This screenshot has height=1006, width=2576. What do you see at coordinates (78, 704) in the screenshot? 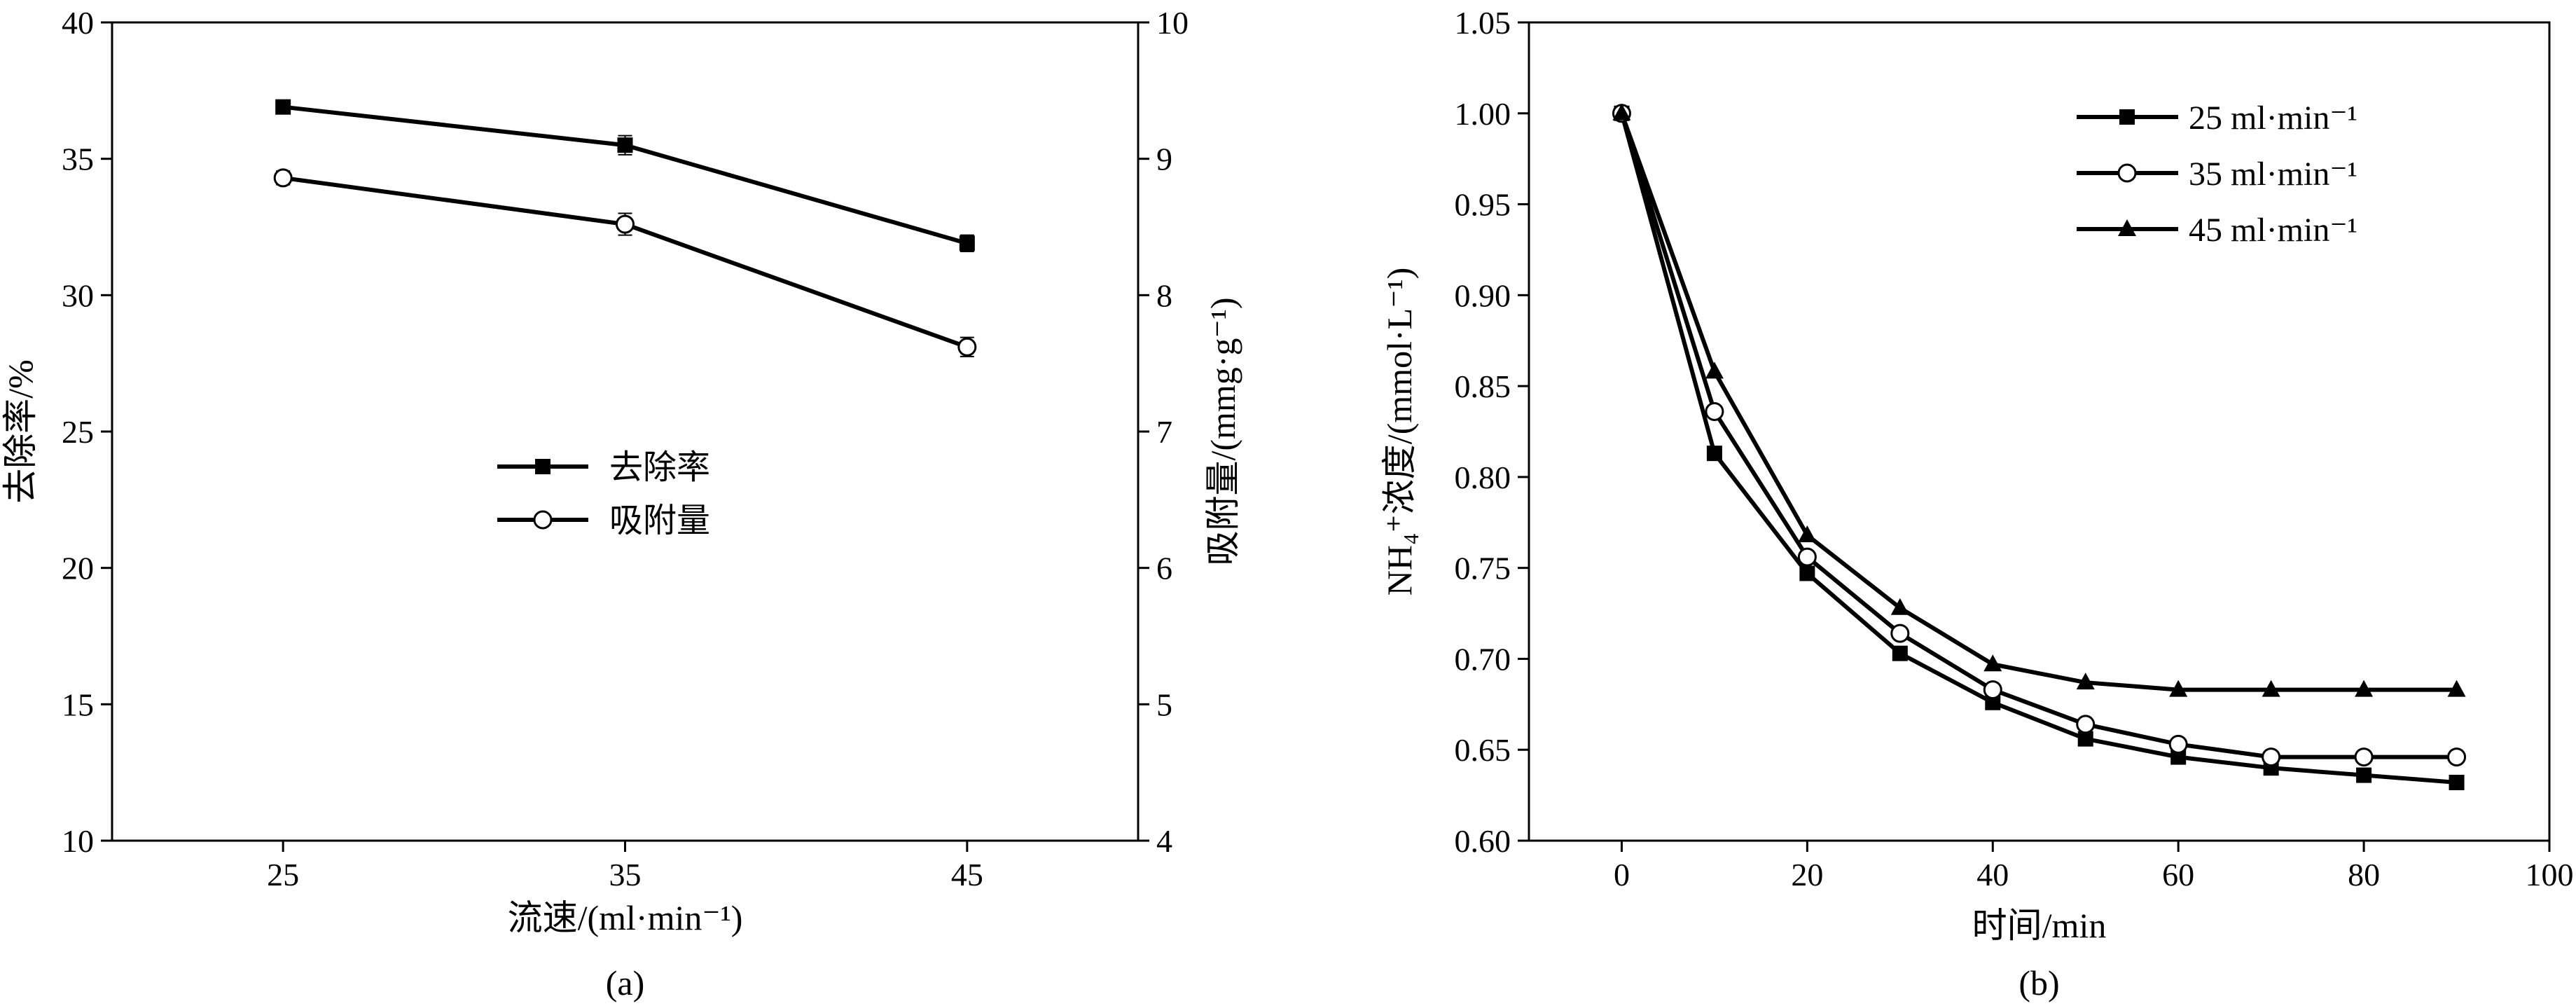
I see `panel-a-left-y-tick-label: 15` at bounding box center [78, 704].